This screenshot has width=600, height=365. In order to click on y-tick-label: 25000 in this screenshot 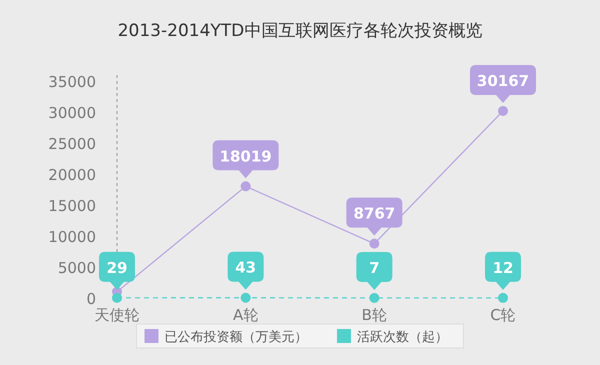, I will do `click(72, 144)`.